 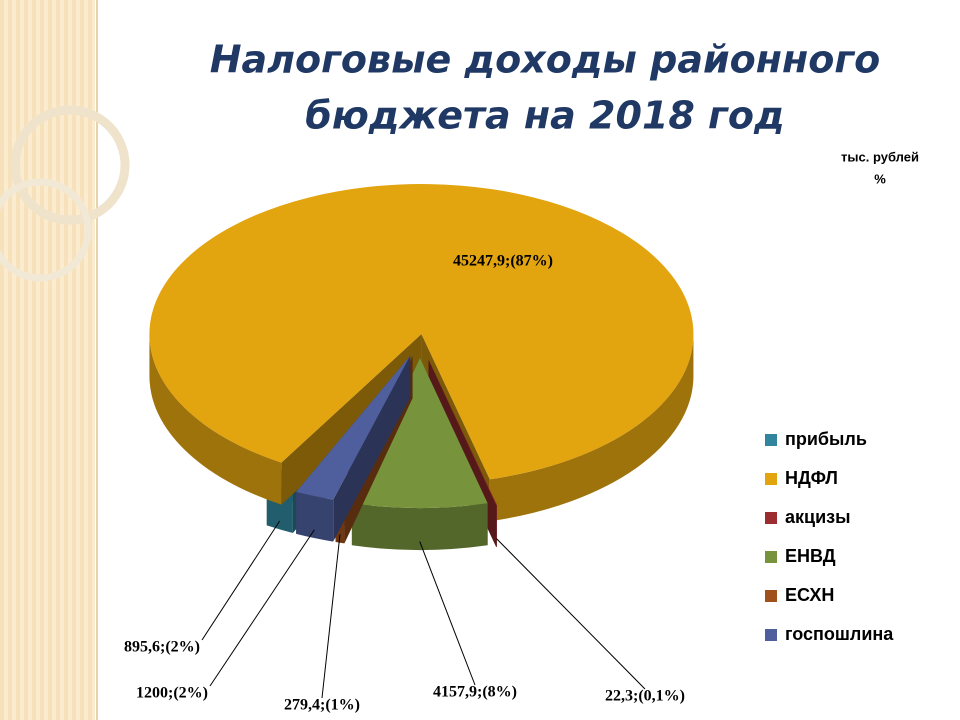 I want to click on data-label: 45247,9;(87%), so click(x=503, y=261).